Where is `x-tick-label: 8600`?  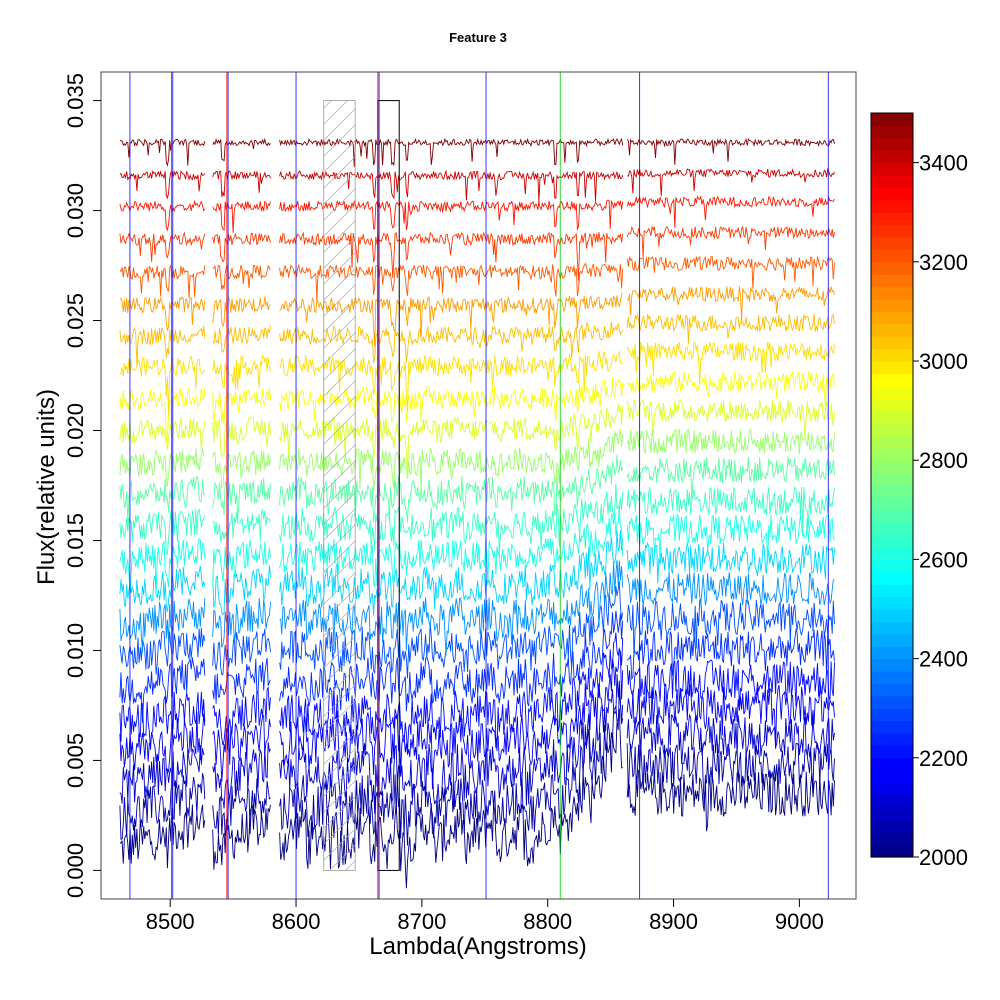 x-tick-label: 8600 is located at coordinates (296, 921).